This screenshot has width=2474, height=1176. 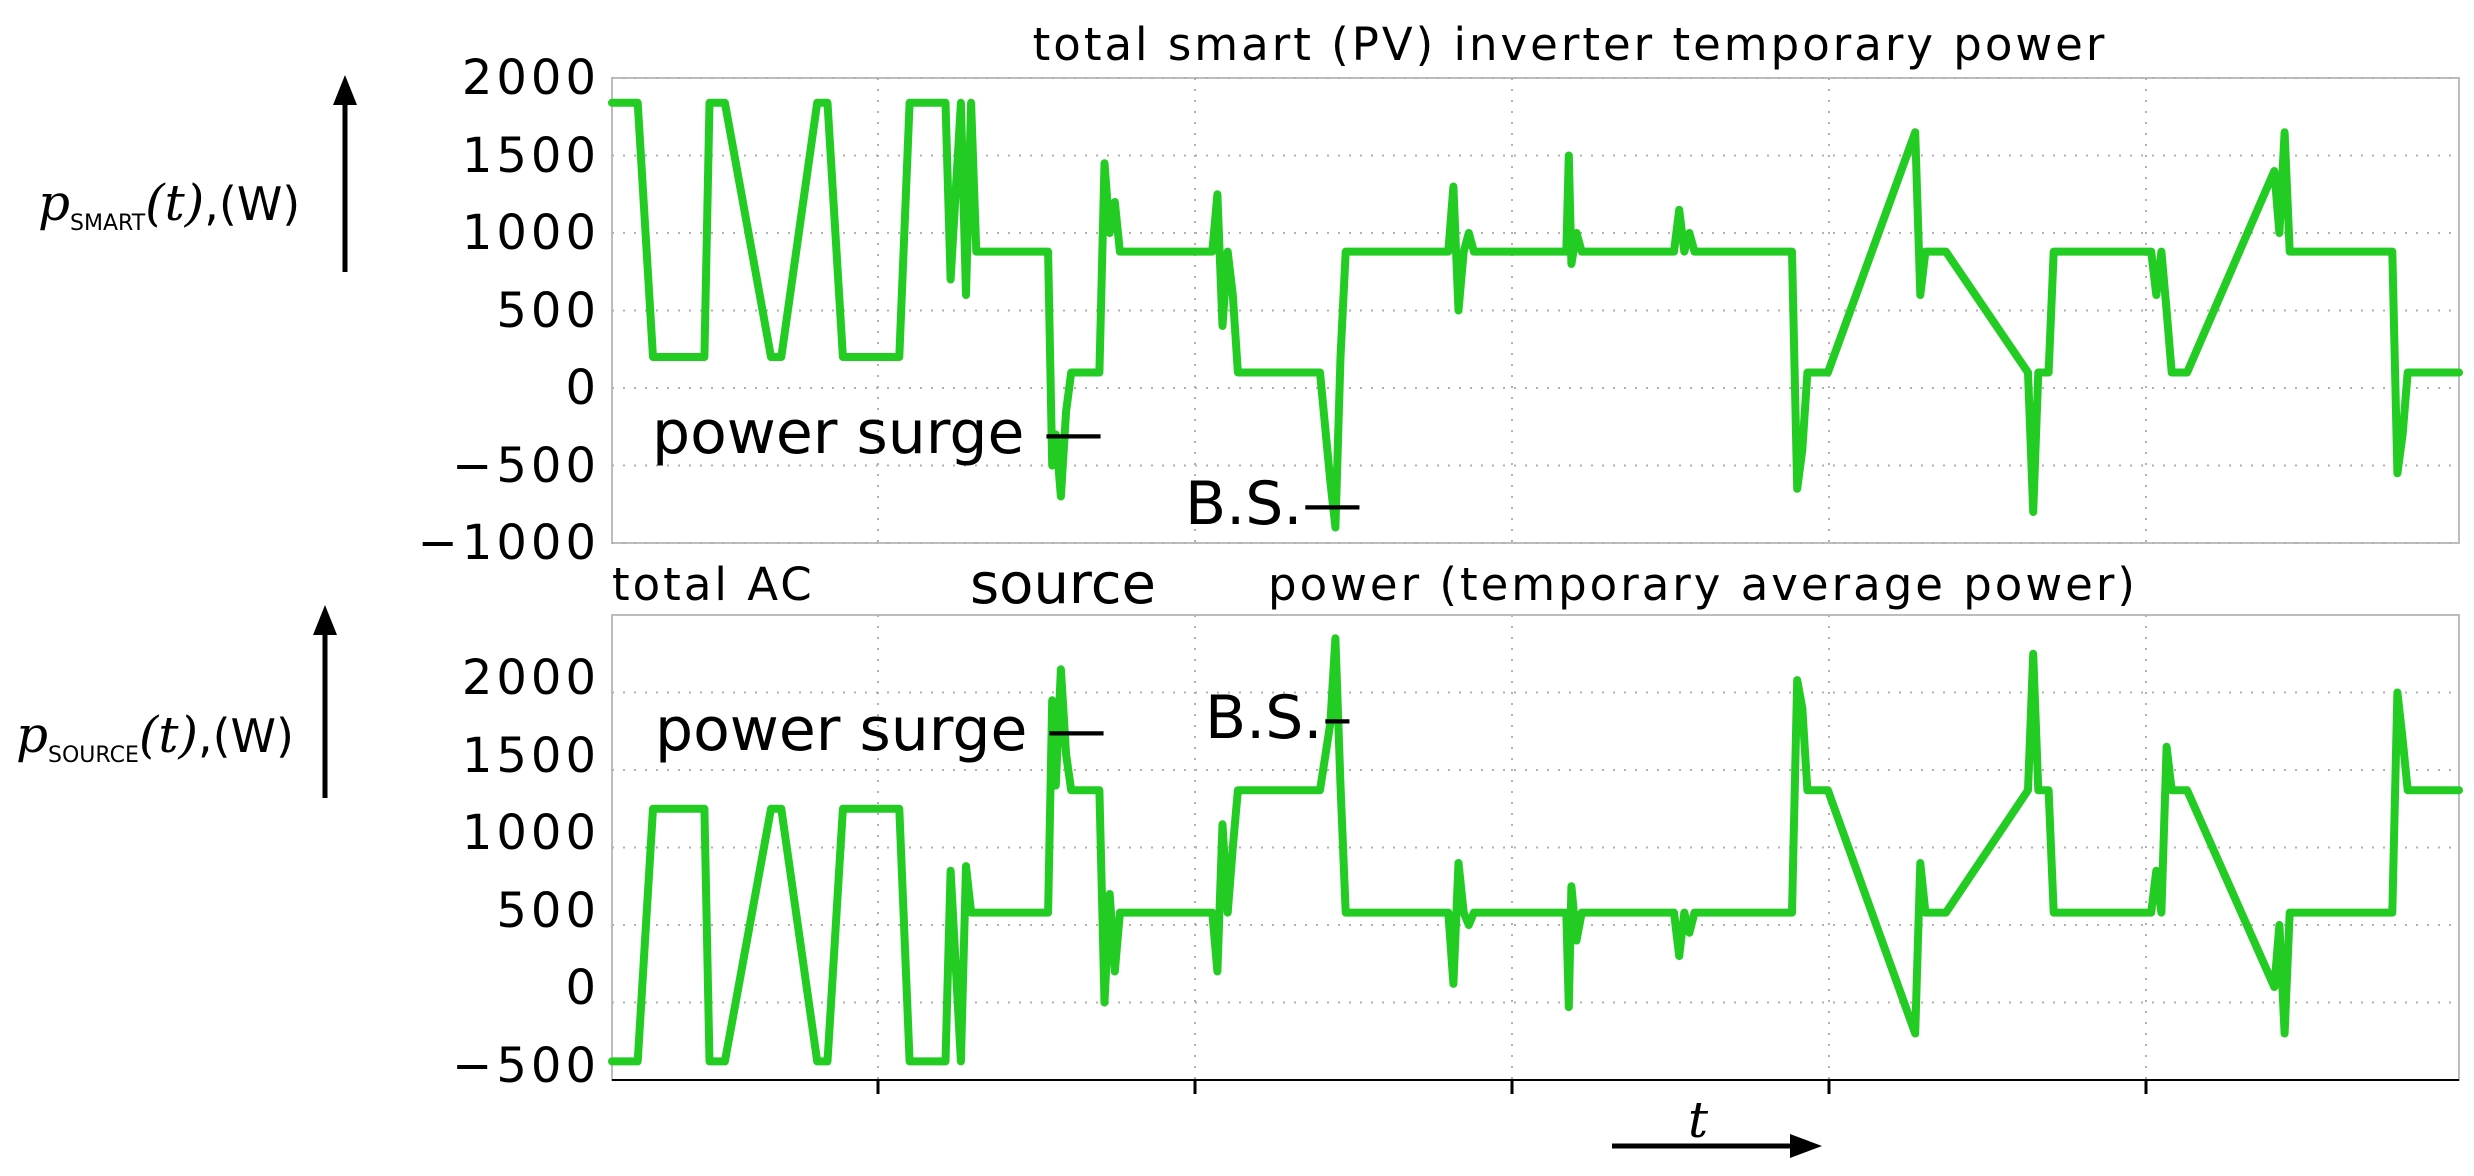 I want to click on svg-text: pSMART(t),(W), so click(x=169, y=205).